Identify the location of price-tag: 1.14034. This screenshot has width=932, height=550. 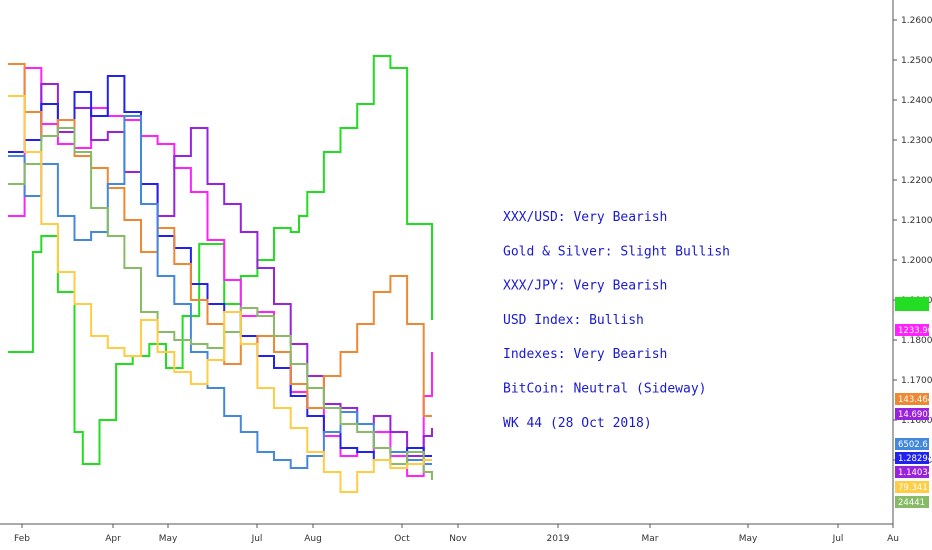
(913, 472).